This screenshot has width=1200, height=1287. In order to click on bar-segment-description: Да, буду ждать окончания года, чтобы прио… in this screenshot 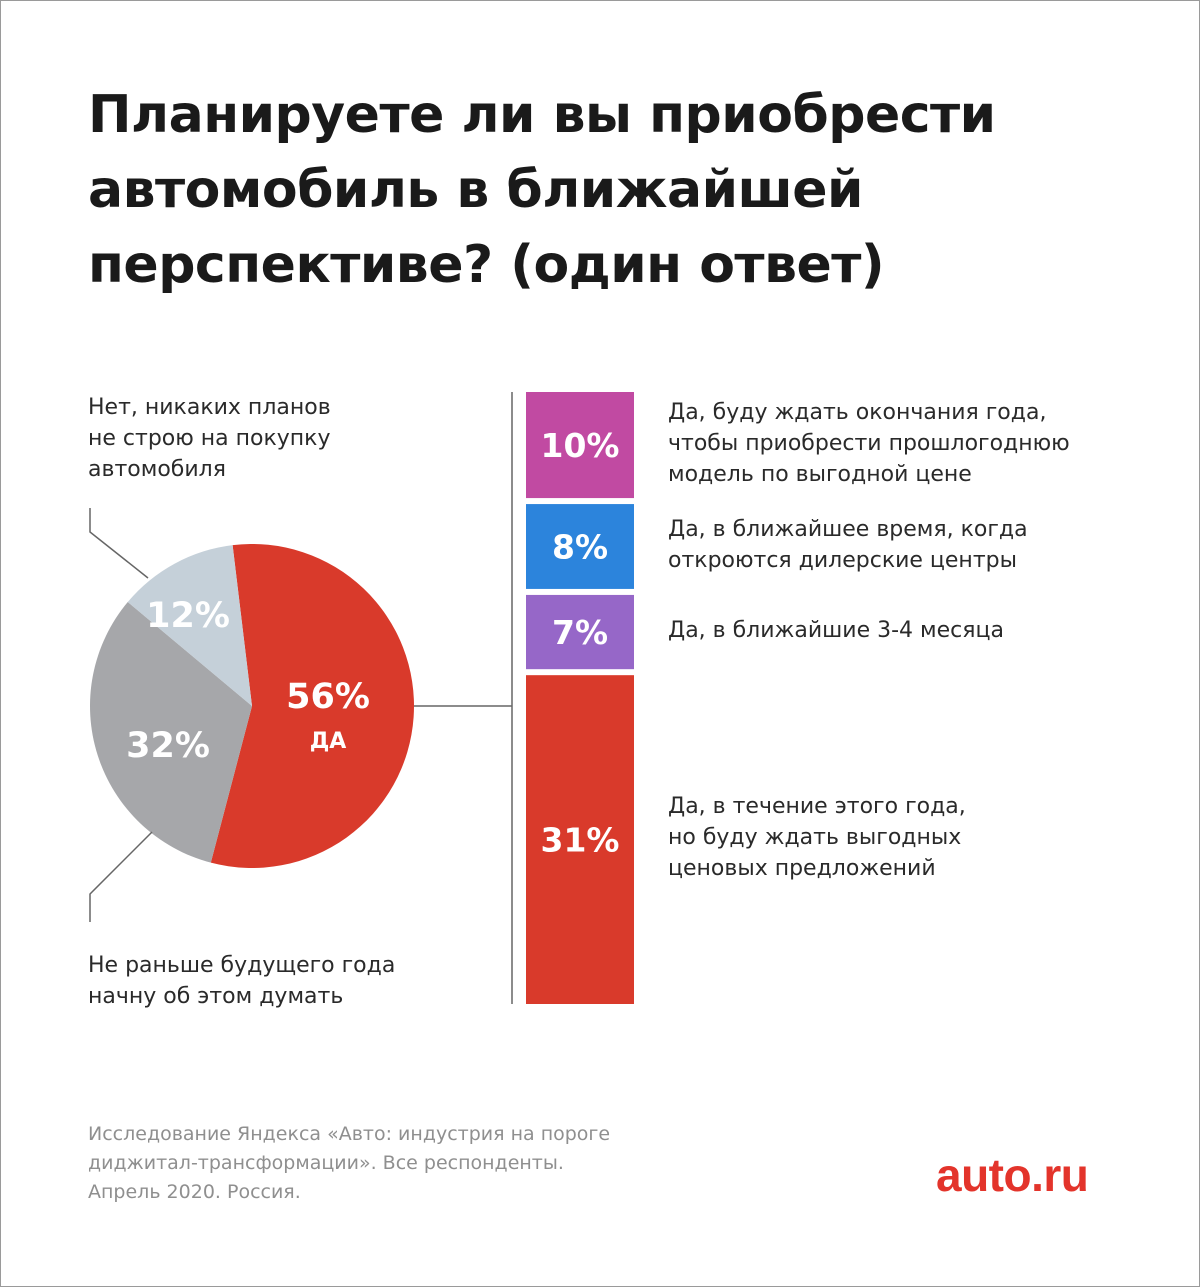, I will do `click(869, 443)`.